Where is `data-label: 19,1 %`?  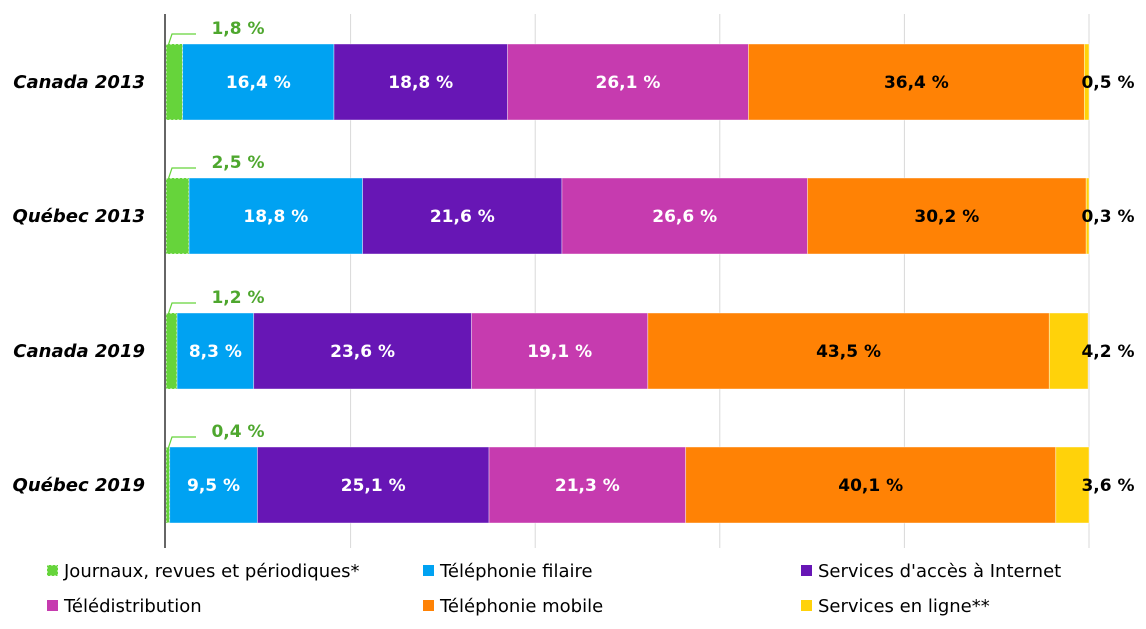
data-label: 19,1 % is located at coordinates (559, 352).